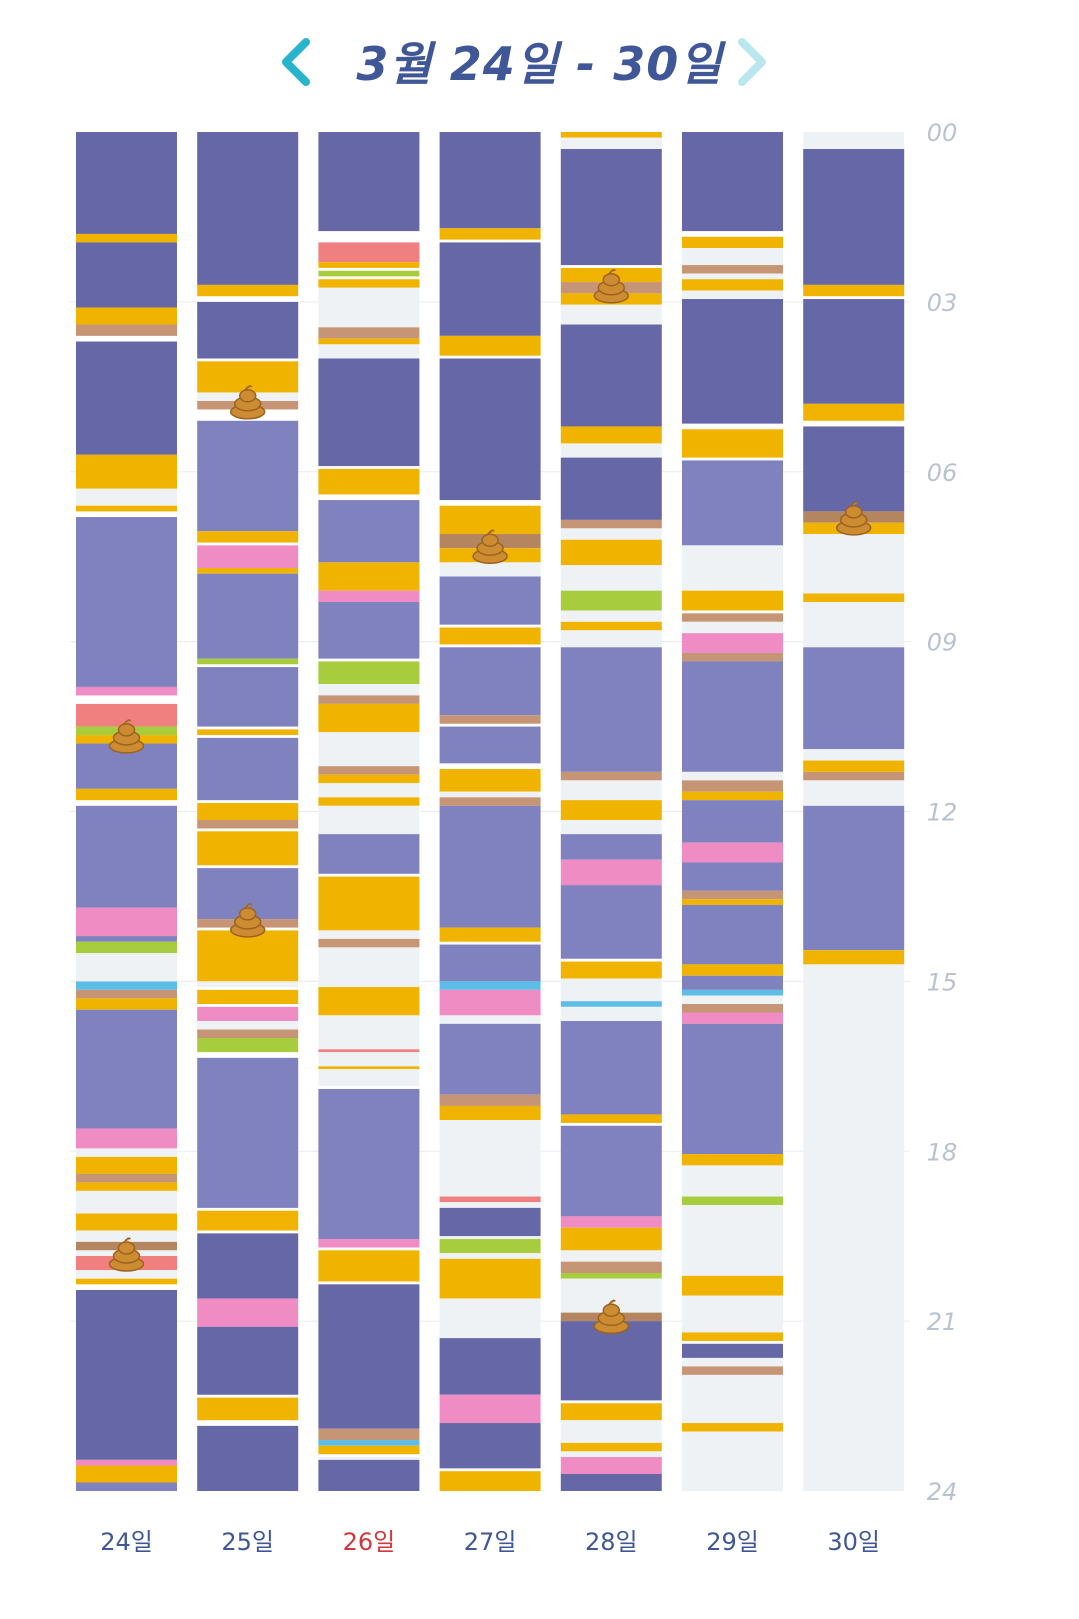  What do you see at coordinates (539, 64) in the screenshot?
I see `week-title: 3월 24일 - 30일` at bounding box center [539, 64].